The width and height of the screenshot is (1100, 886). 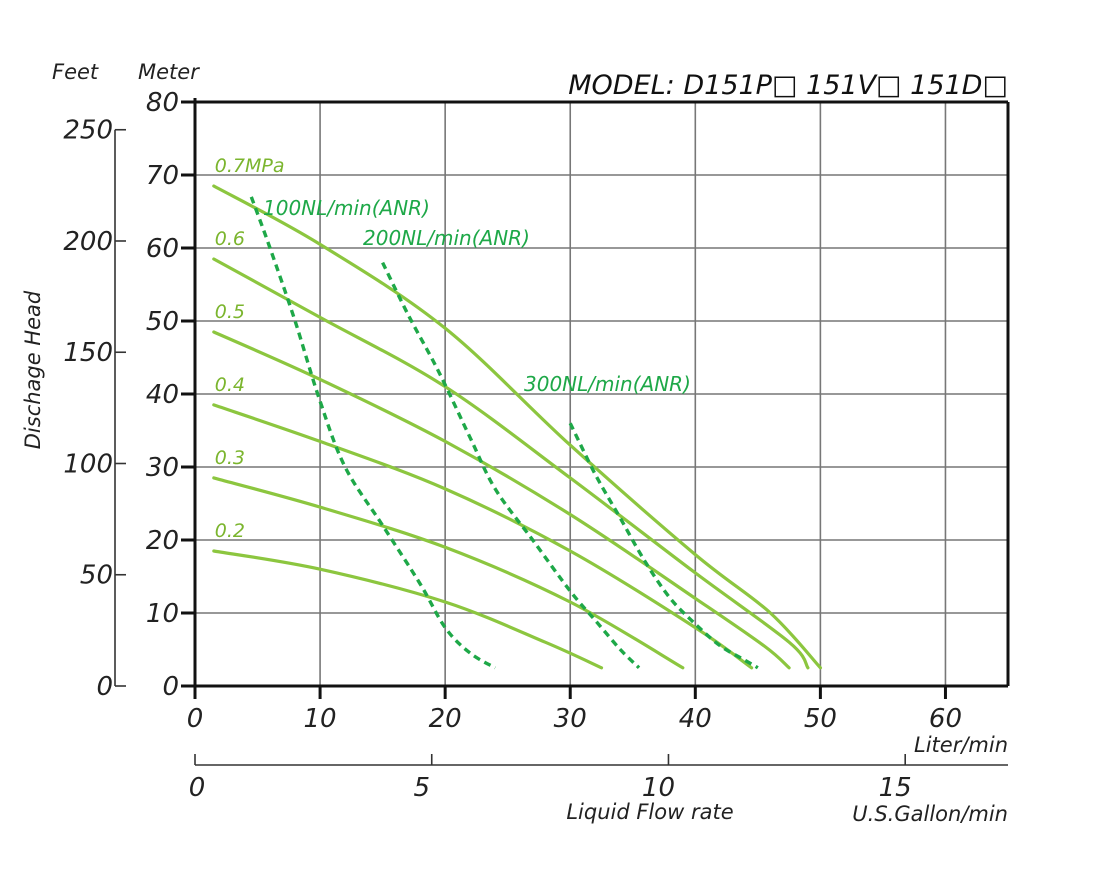 I want to click on liter-tick-label: 60, so click(x=945, y=719).